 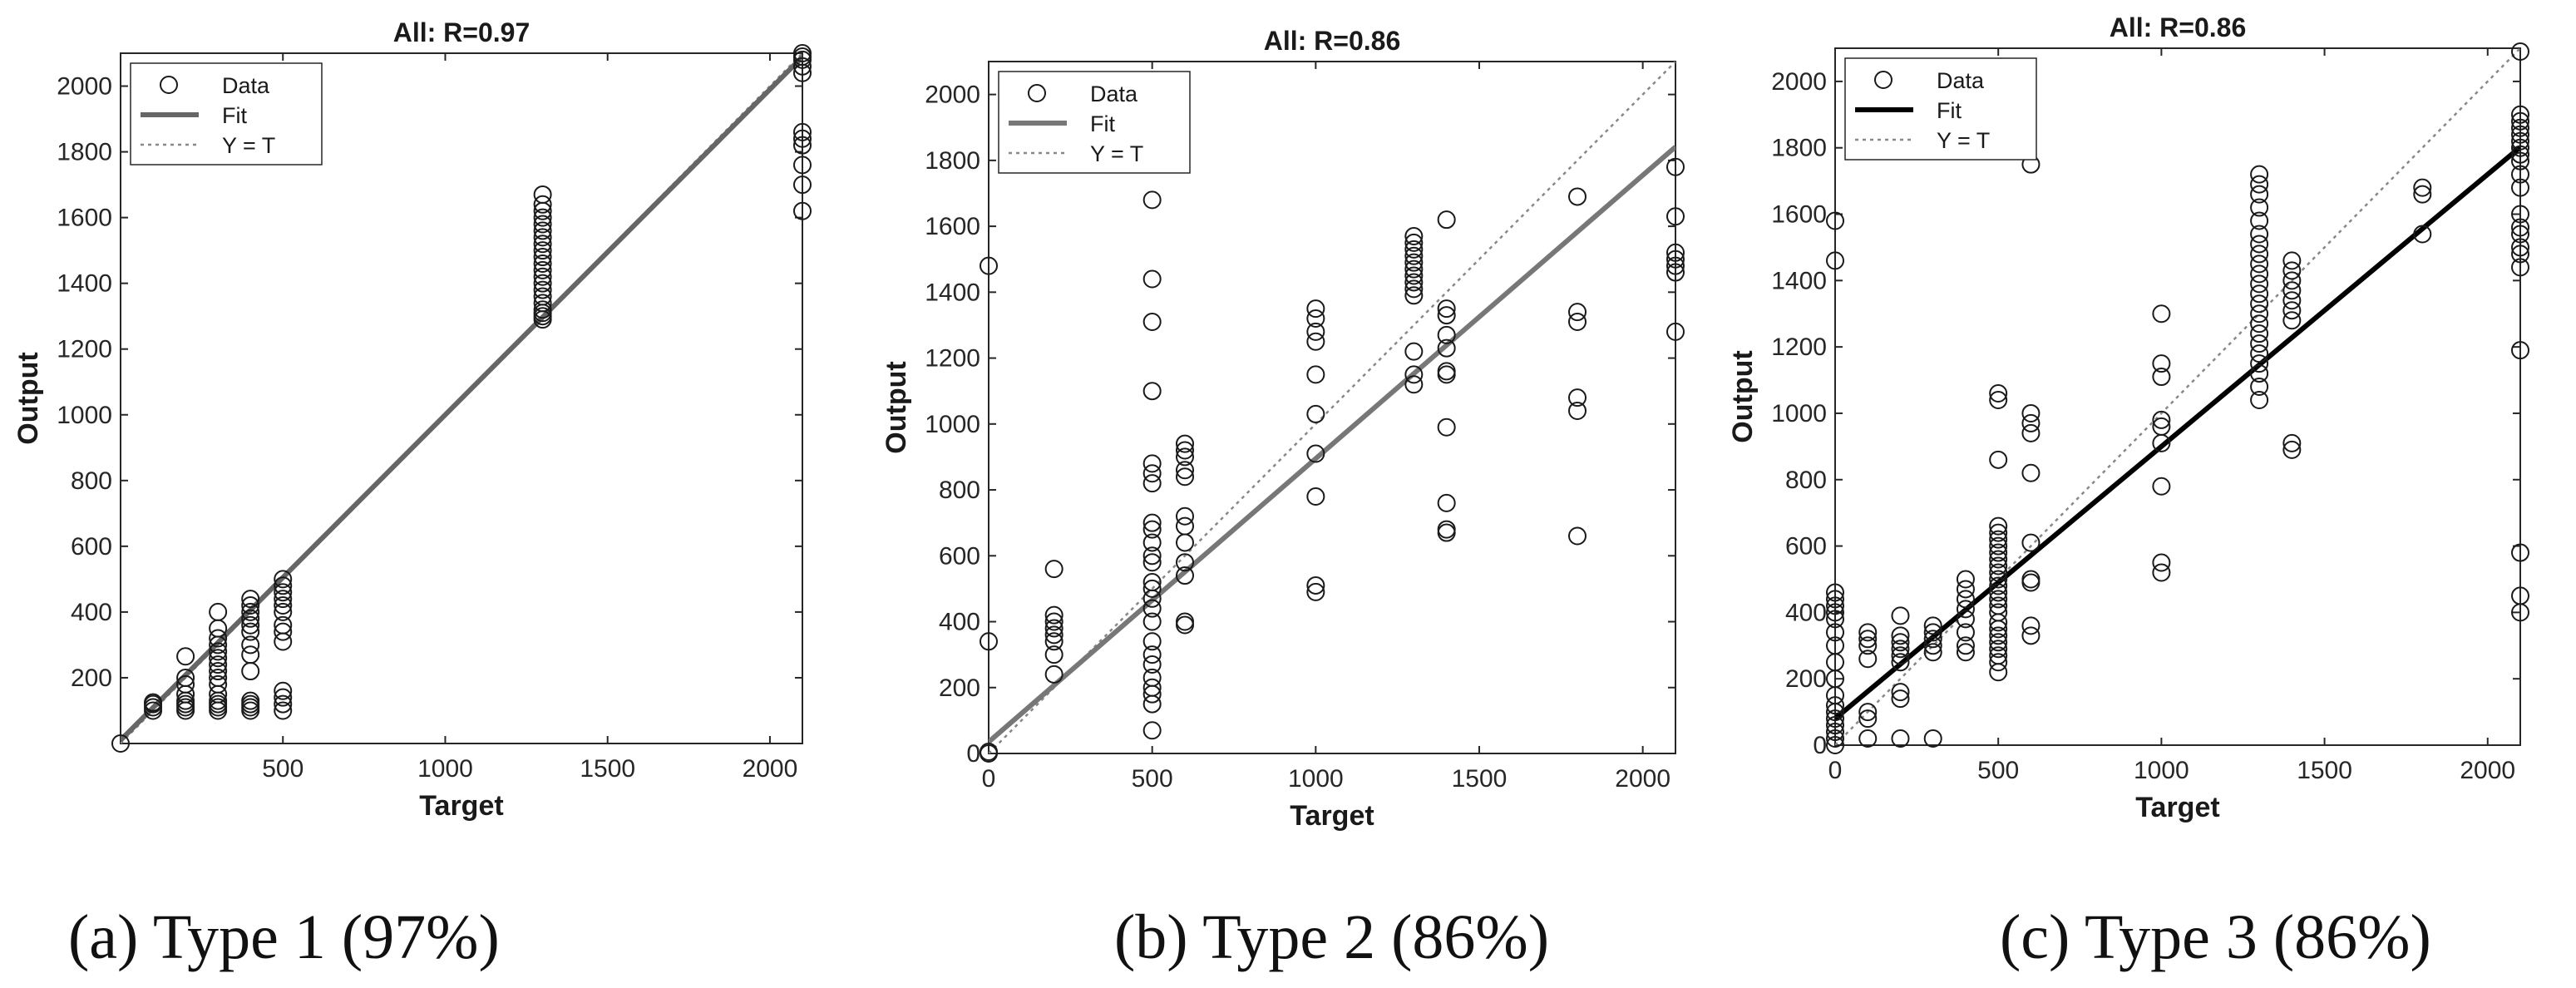 I want to click on x-tick-label: 2000, so click(x=770, y=769).